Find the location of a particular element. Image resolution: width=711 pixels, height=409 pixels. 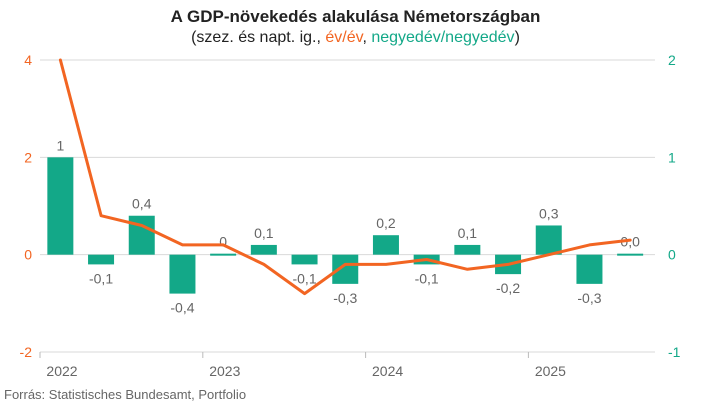

x-axis-tick-label: 2025 is located at coordinates (550, 371).